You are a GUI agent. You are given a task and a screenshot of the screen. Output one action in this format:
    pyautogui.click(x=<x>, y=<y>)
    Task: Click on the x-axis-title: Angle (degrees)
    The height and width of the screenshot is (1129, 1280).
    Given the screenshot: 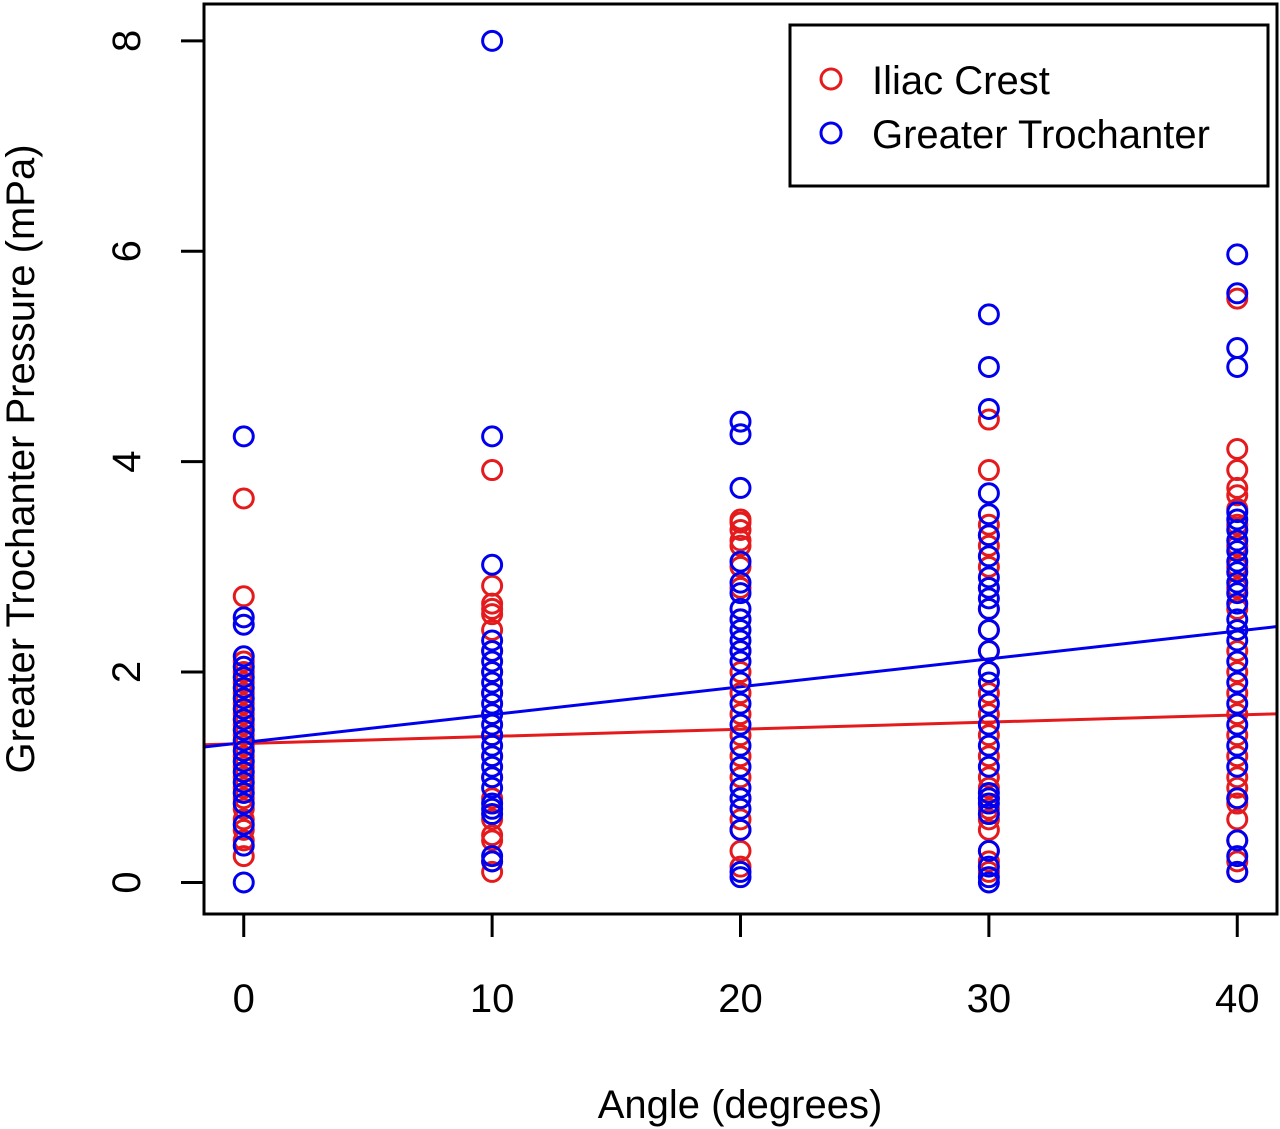 What is the action you would take?
    pyautogui.click(x=740, y=1105)
    